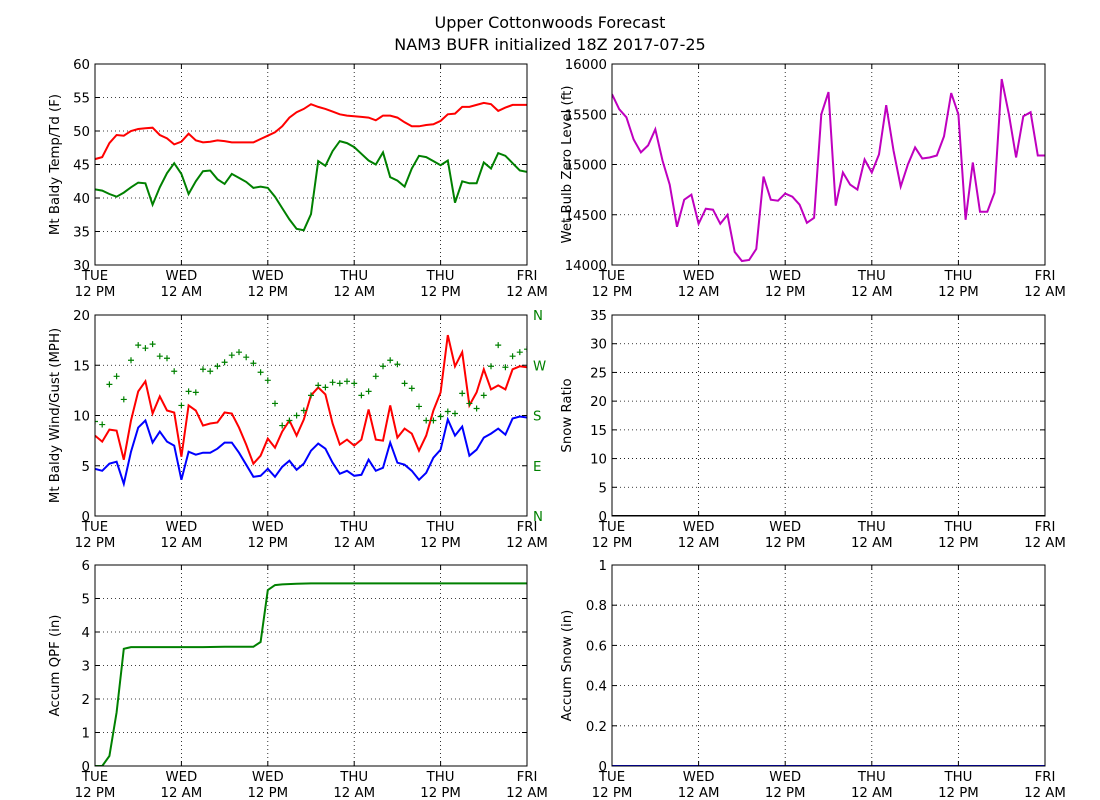 This screenshot has height=800, width=1100. What do you see at coordinates (550, 44) in the screenshot?
I see `chart-subtitle: NAM3 BUFR initialized 18Z 2017-07-25` at bounding box center [550, 44].